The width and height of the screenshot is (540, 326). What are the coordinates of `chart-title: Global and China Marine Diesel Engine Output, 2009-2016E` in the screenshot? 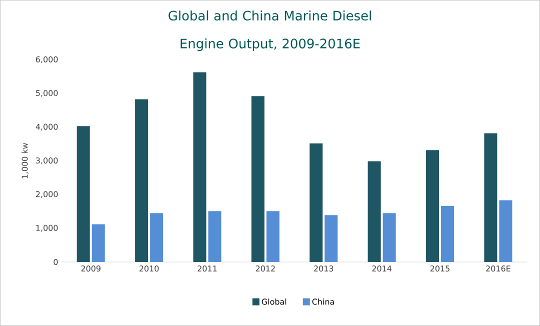 It's located at (269, 31).